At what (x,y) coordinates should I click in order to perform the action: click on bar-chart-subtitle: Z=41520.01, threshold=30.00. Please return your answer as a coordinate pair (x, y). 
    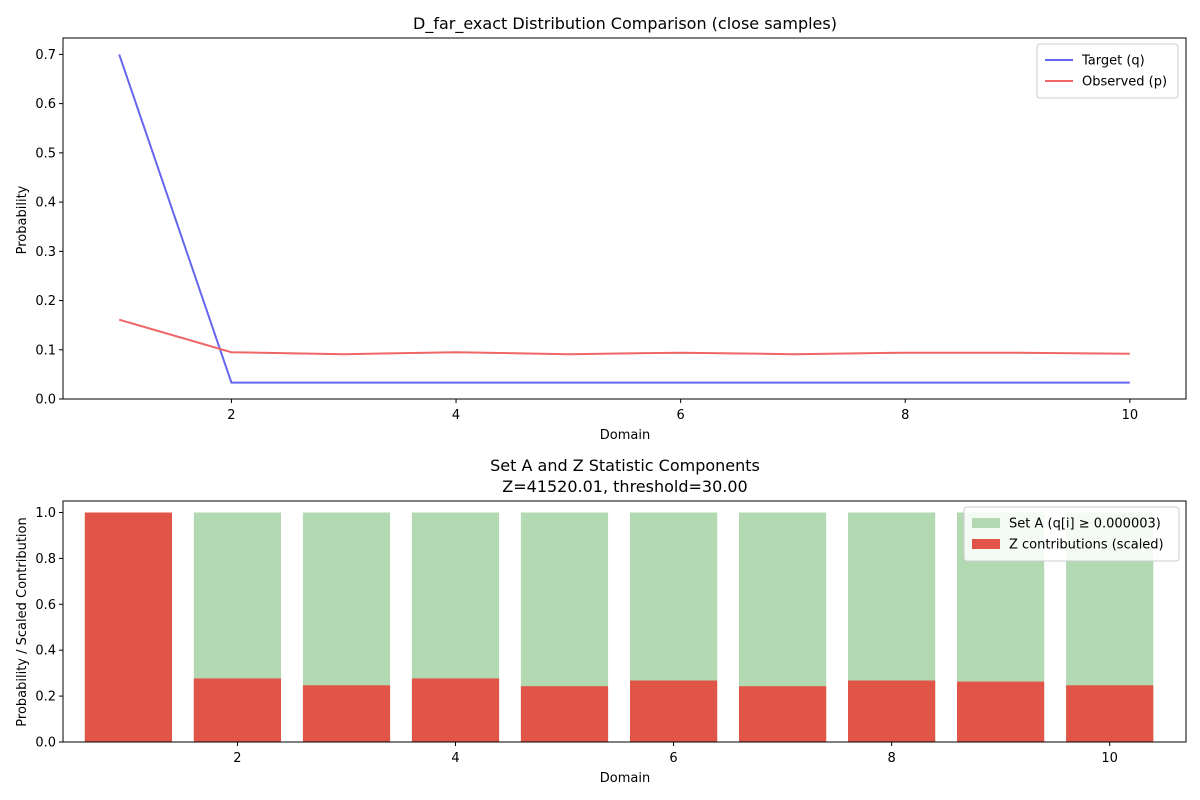
    Looking at the image, I should click on (624, 486).